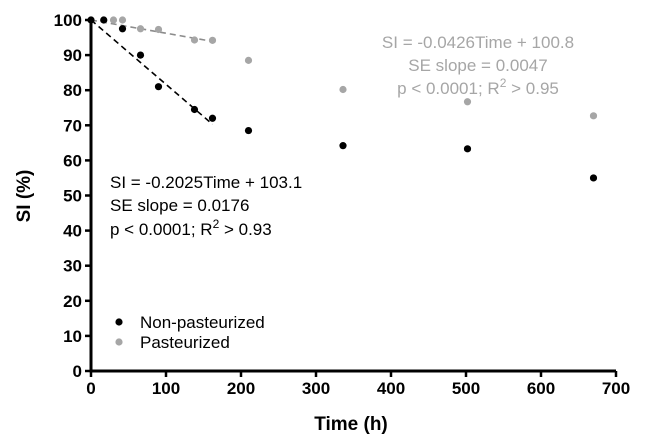 The width and height of the screenshot is (646, 438). I want to click on nonpasteurized-se-slope: SE slope = 0.0176, so click(179, 205).